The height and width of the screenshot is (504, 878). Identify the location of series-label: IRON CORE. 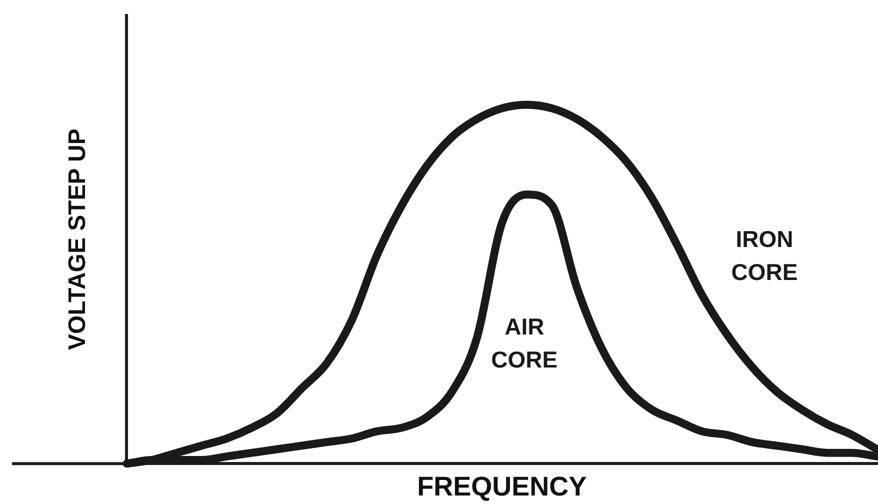
(764, 256).